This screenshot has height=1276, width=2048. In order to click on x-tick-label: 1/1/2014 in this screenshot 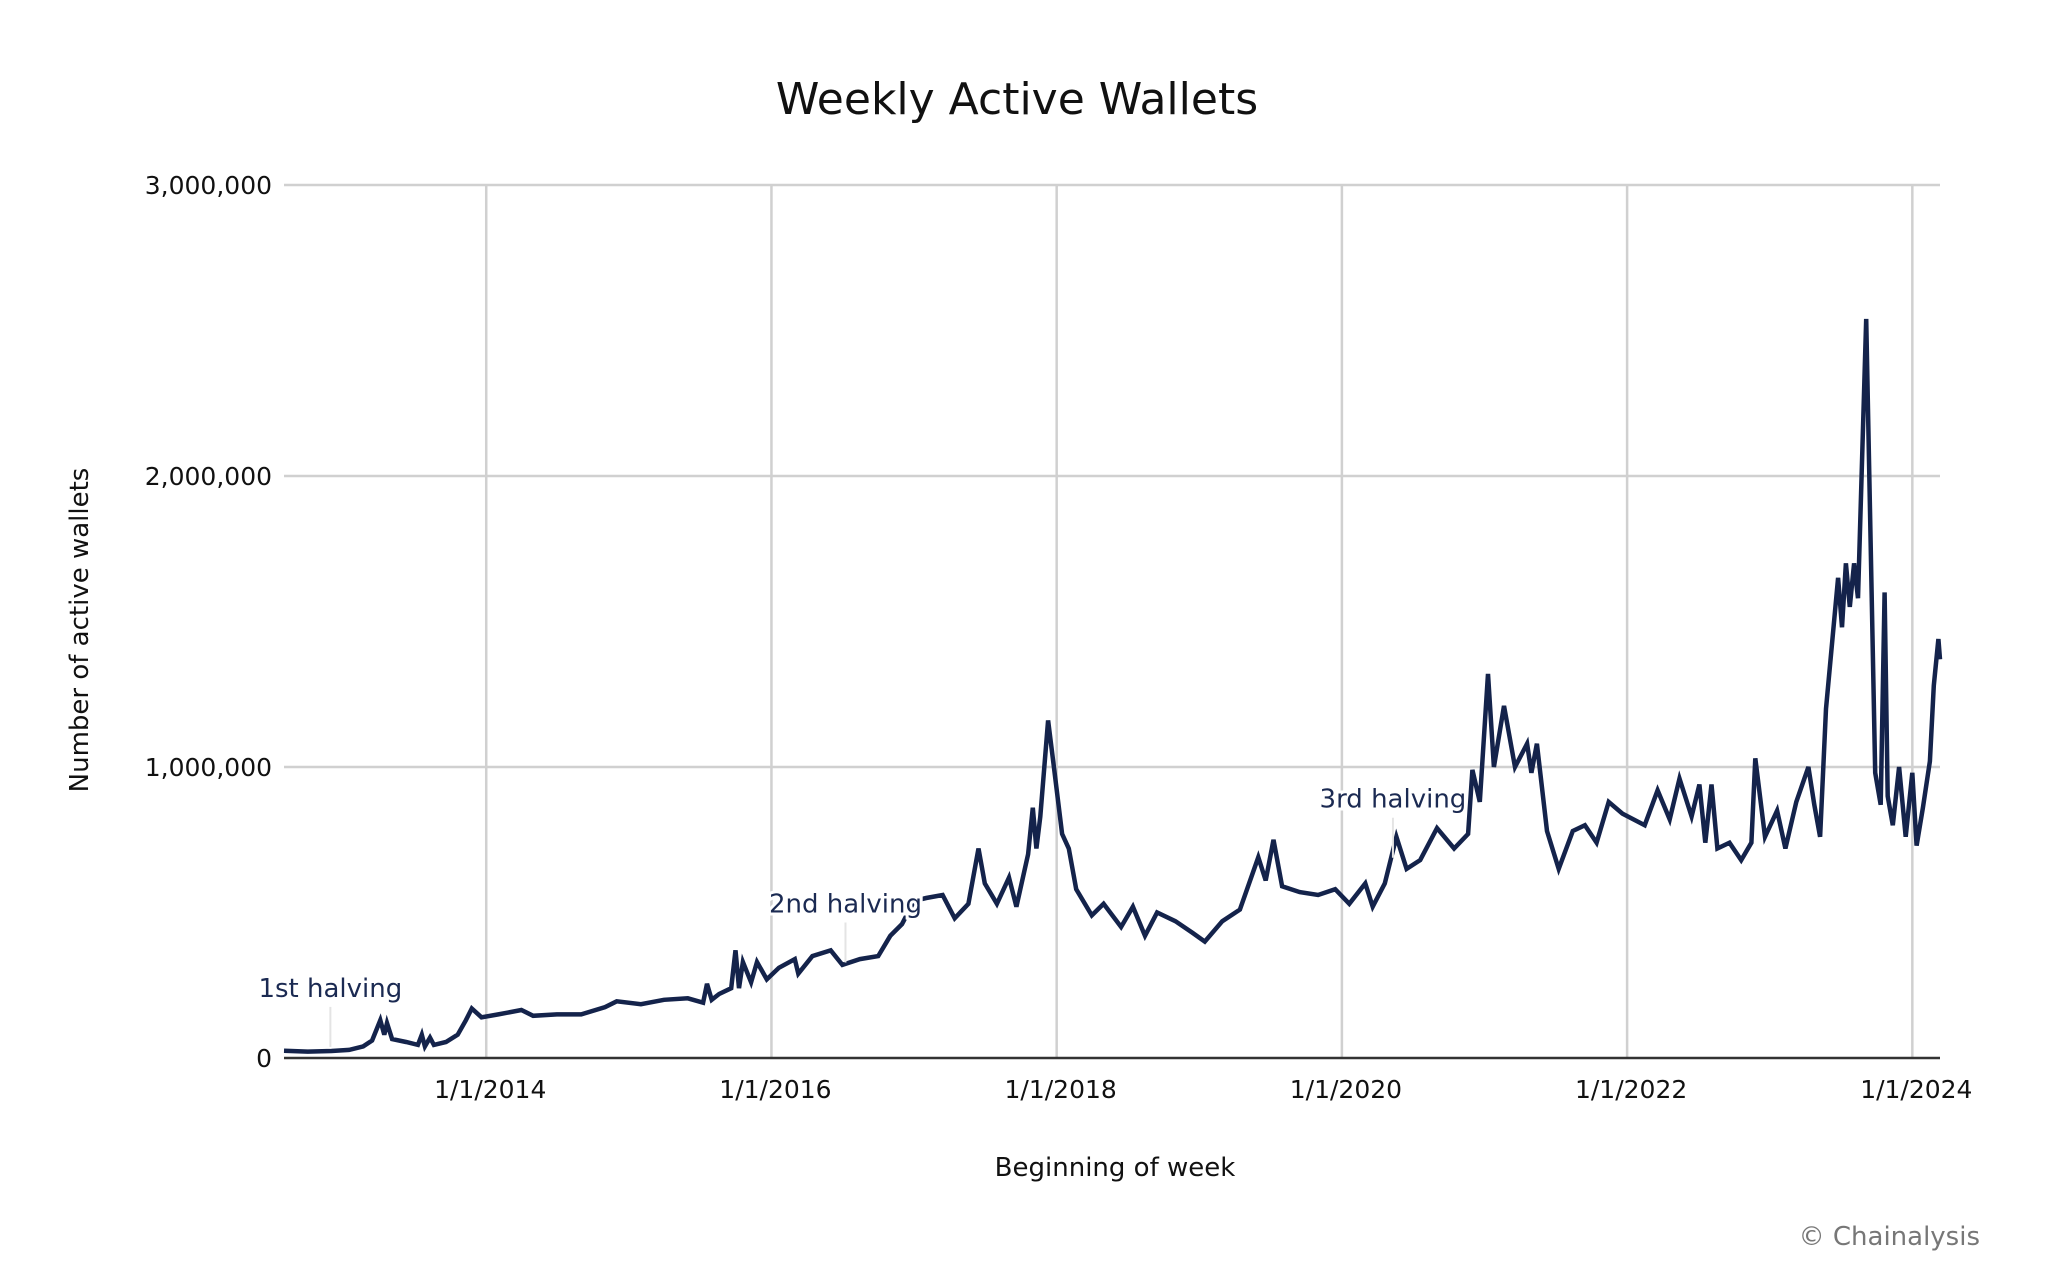, I will do `click(490, 1089)`.